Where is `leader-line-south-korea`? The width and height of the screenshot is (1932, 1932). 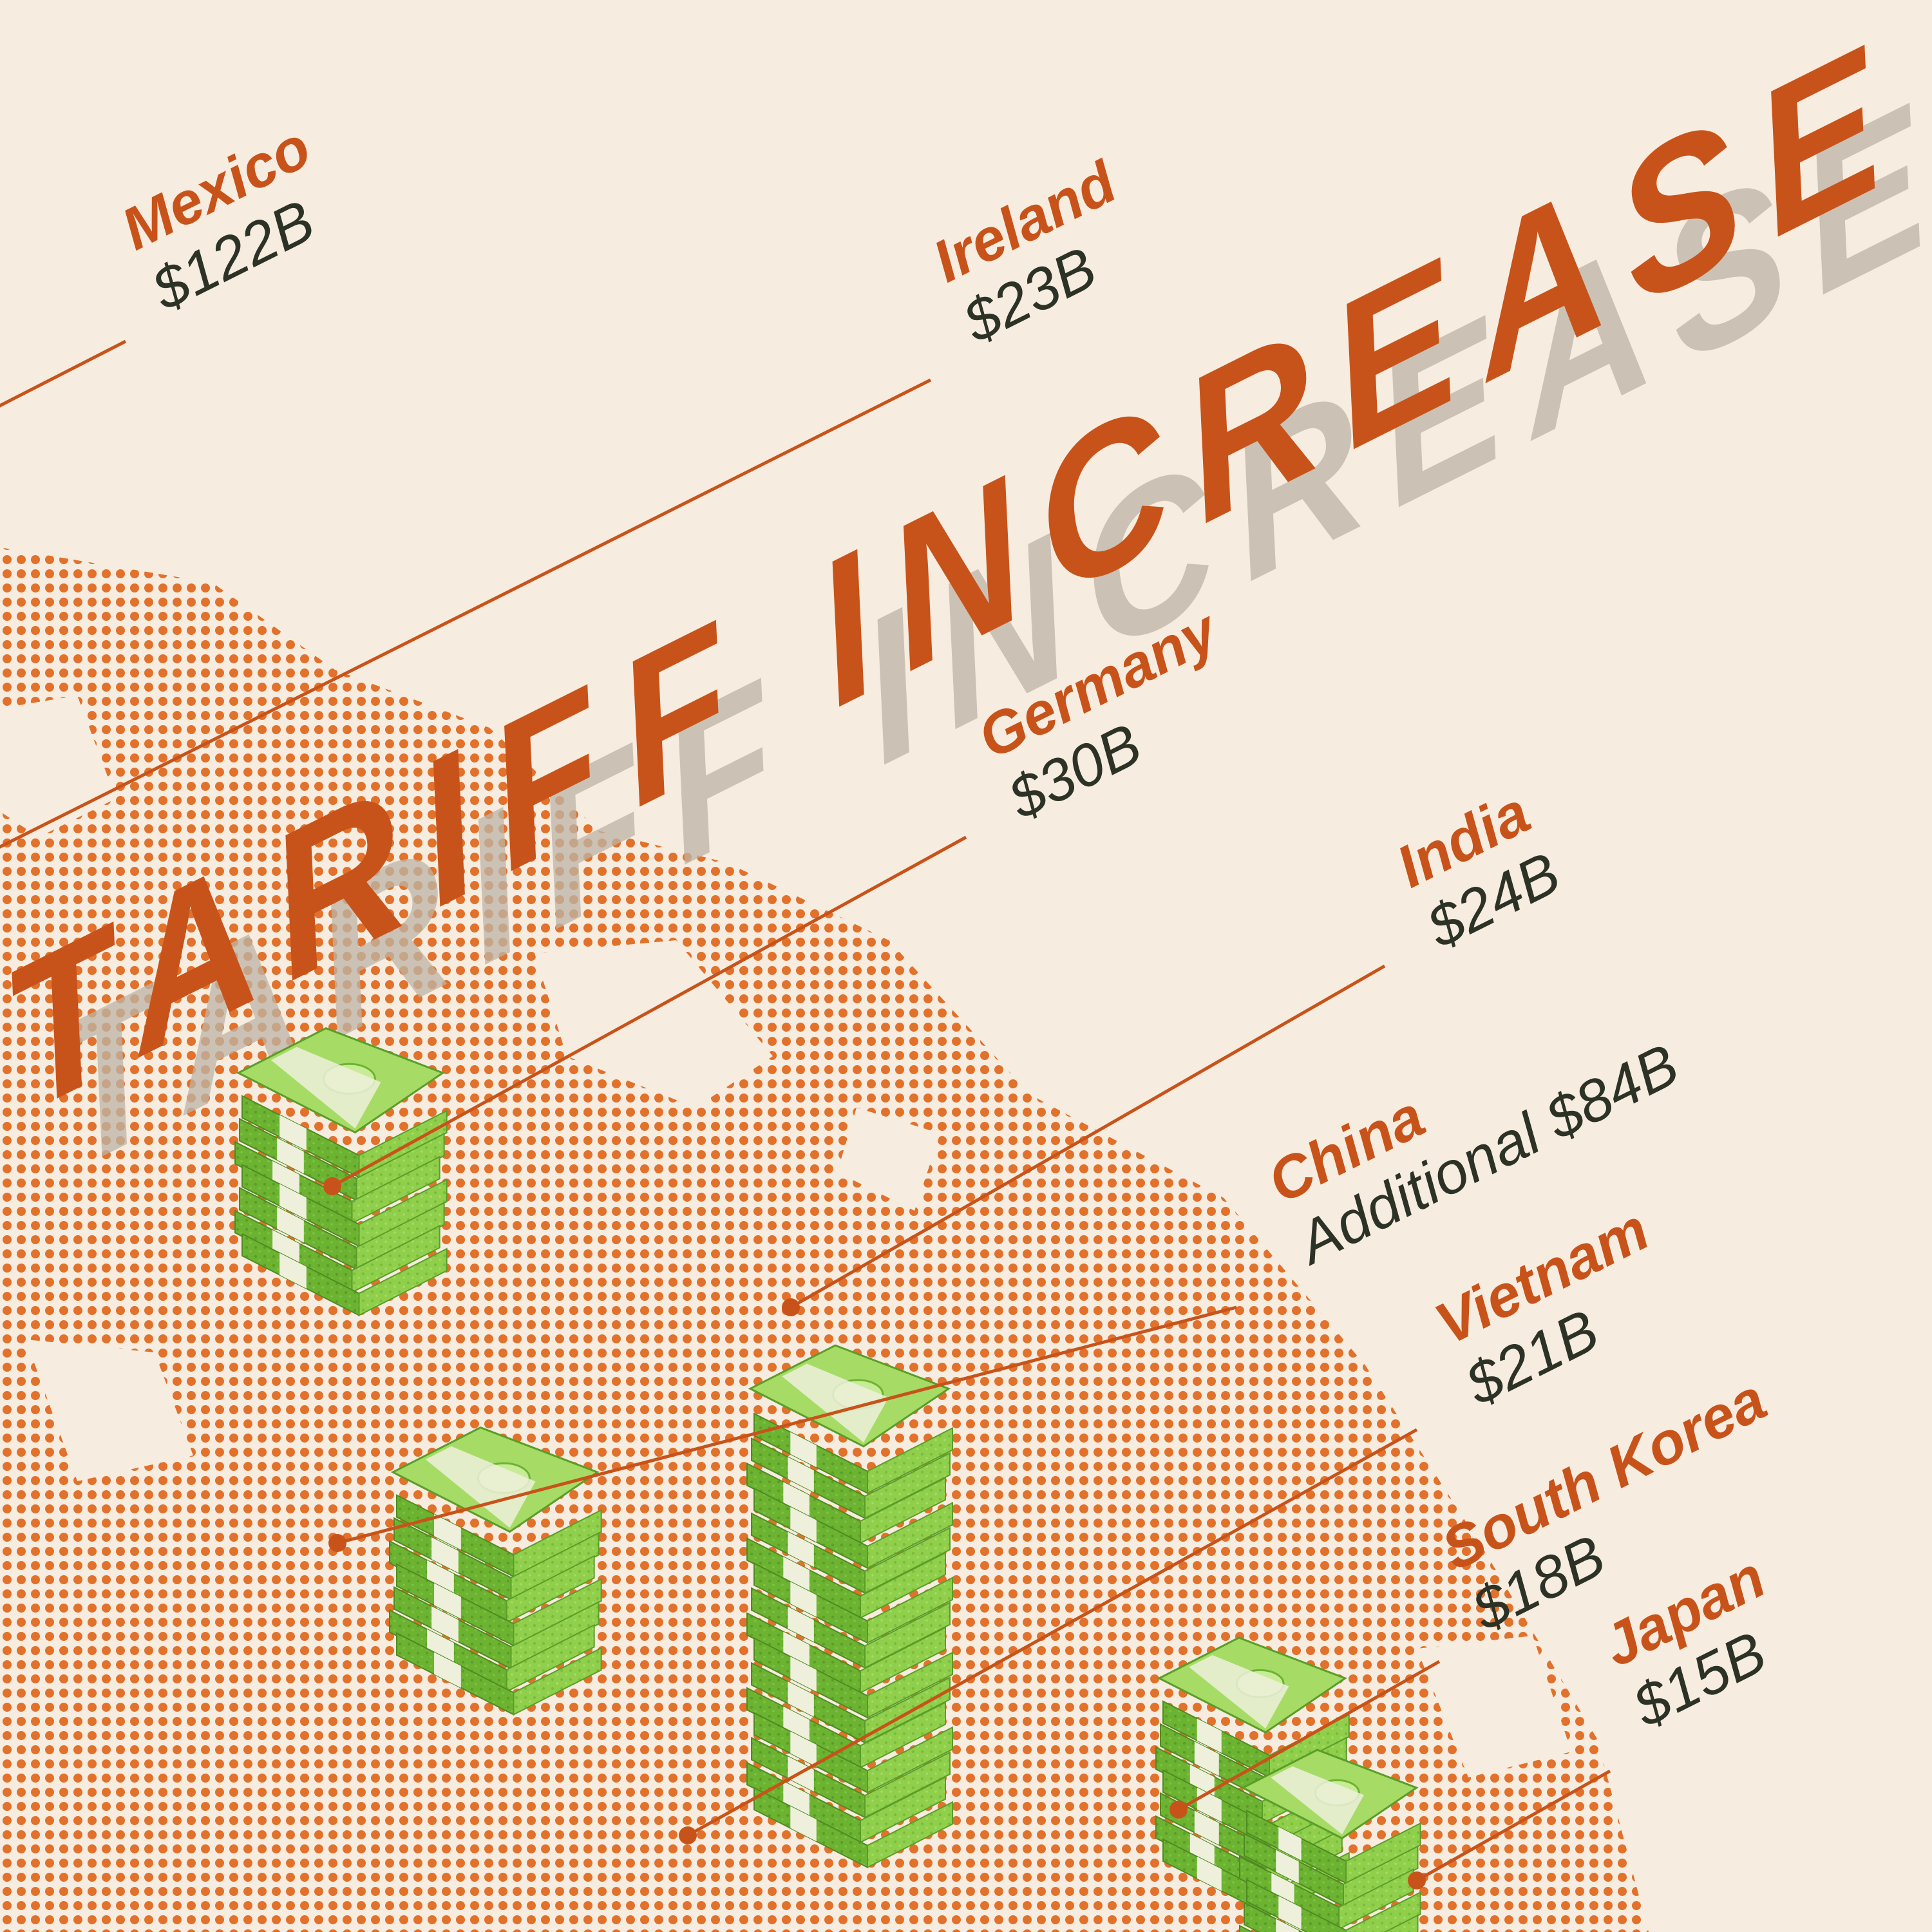
leader-line-south-korea is located at coordinates (1309, 1736).